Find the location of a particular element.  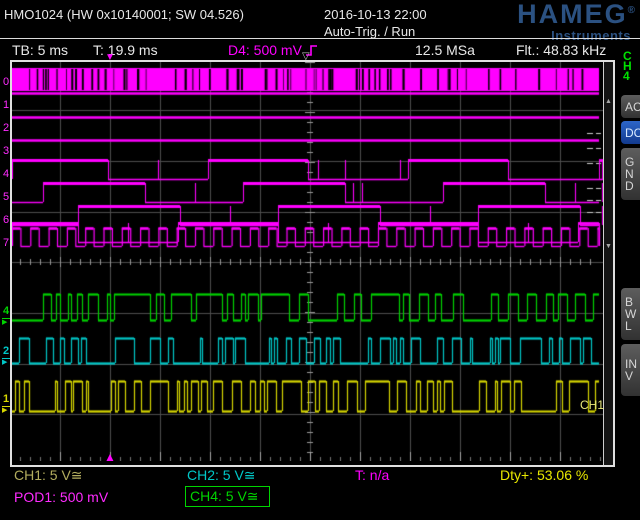

timebase-value: TB: 5 ms is located at coordinates (40, 50).